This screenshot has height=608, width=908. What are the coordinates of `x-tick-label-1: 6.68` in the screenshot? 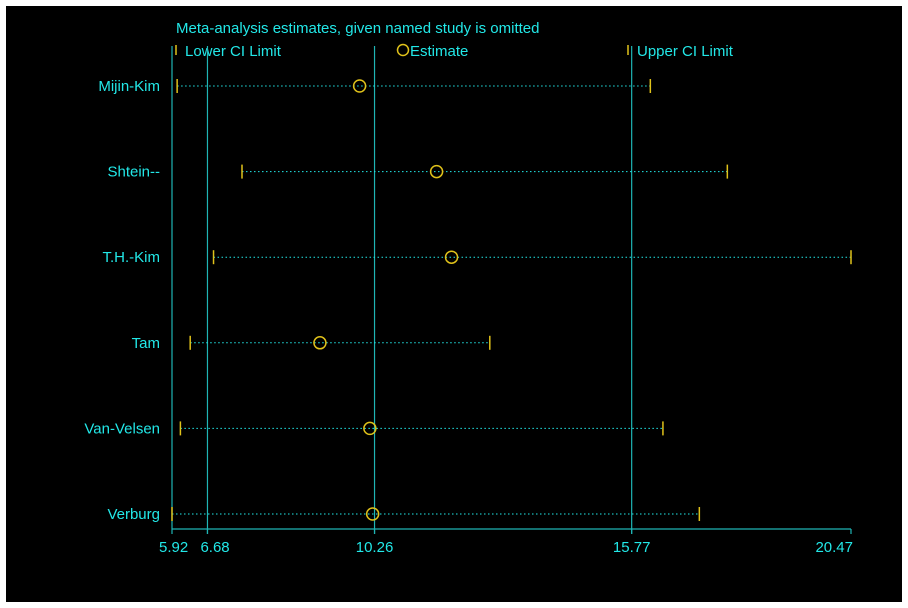 It's located at (214, 547).